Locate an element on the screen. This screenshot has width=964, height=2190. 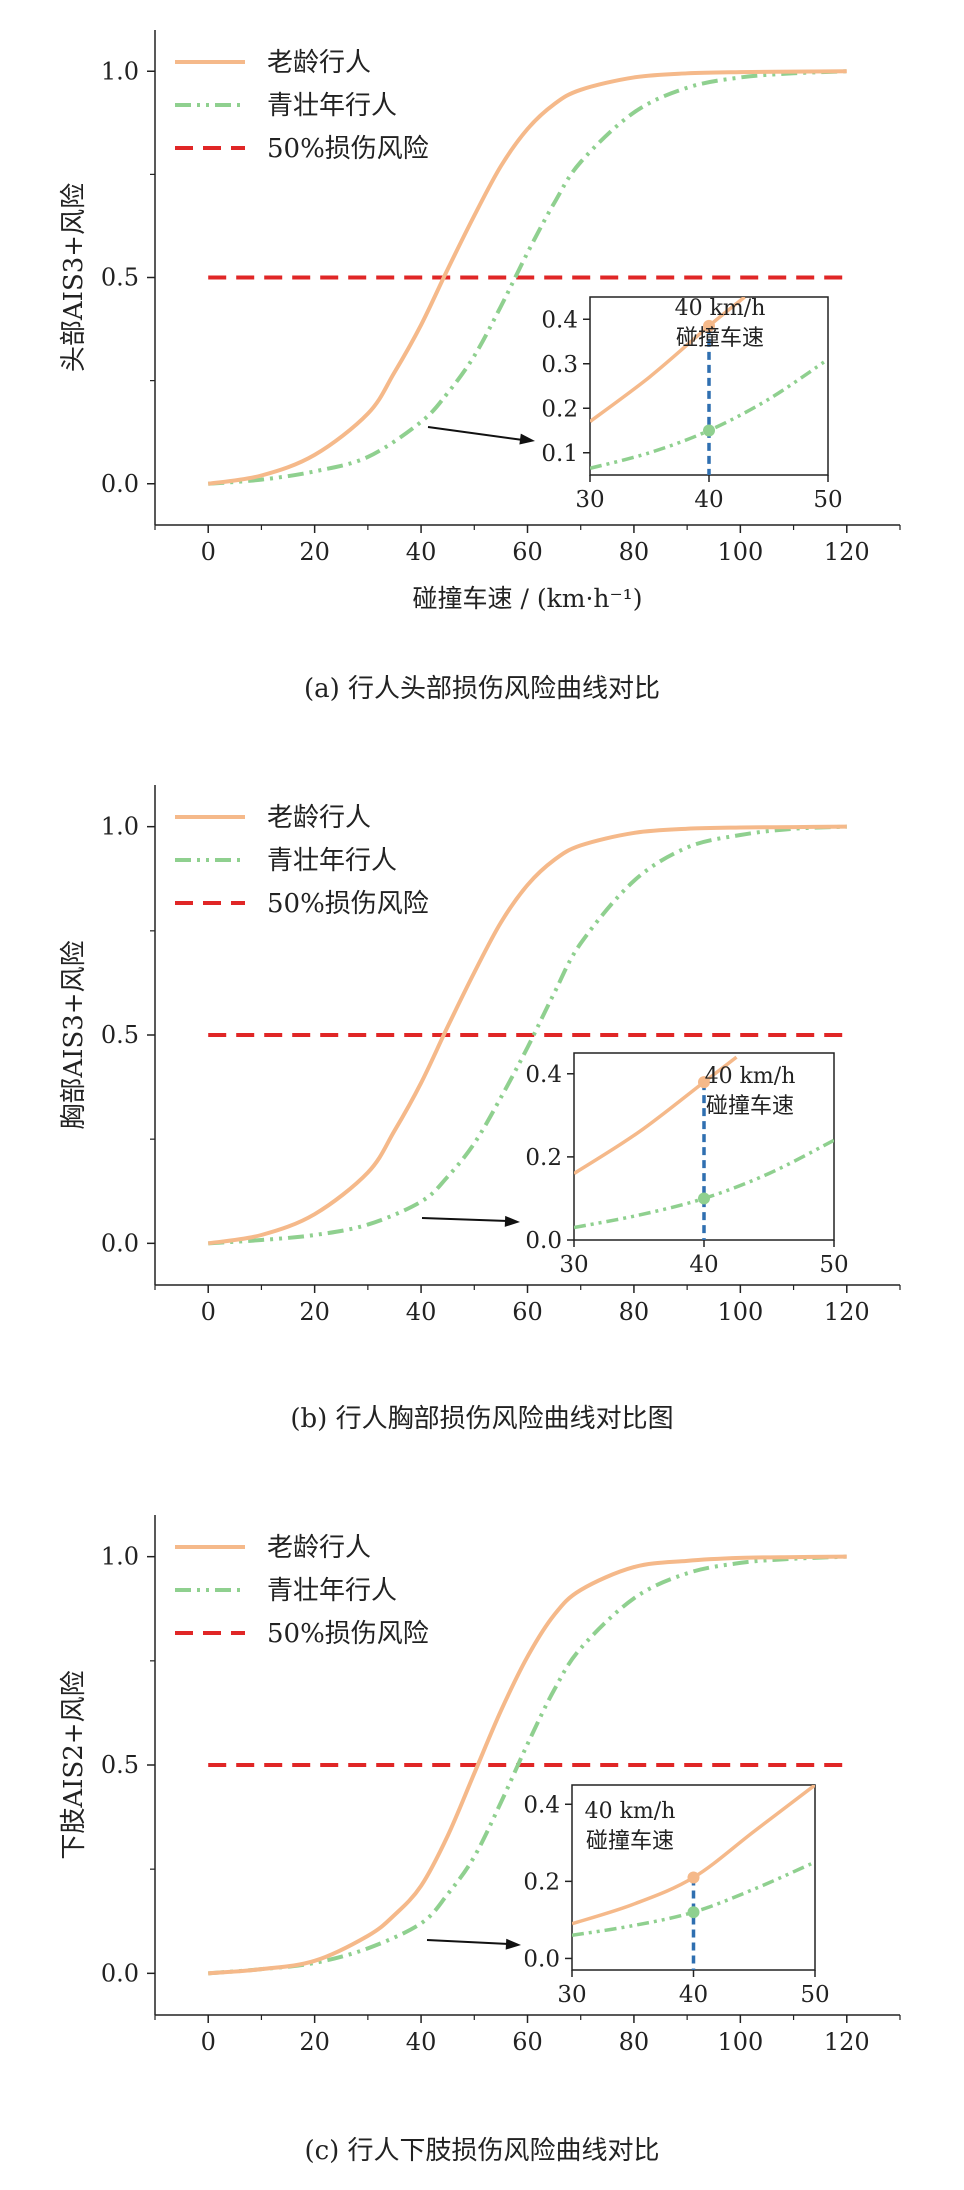
x-axis-label: 碰撞车速 / (km·h⁻¹) is located at coordinates (528, 598).